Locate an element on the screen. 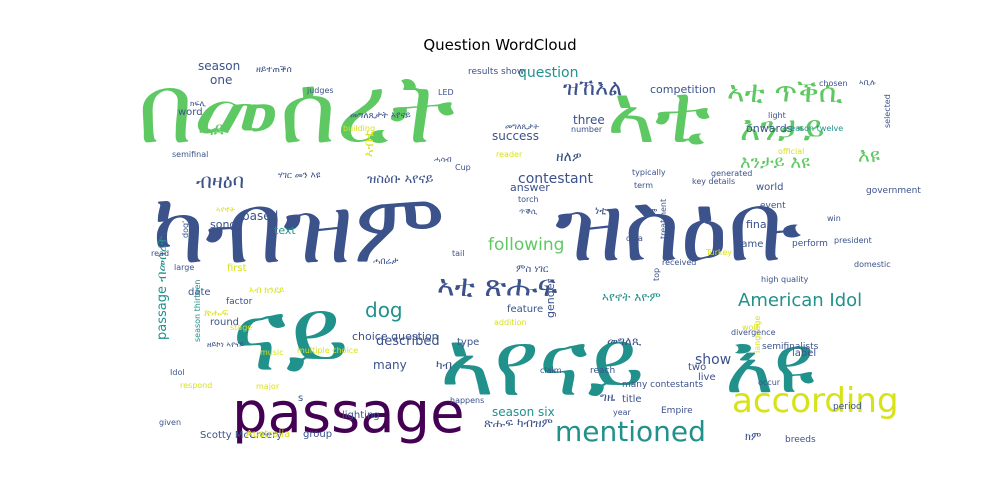  word-109: occur is located at coordinates (769, 382).